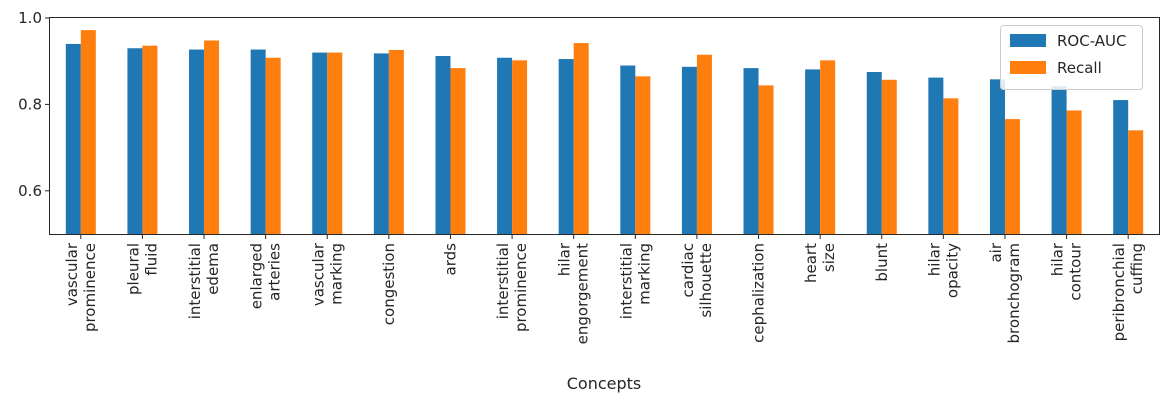 This screenshot has height=403, width=1165. I want to click on x-tick-label: silhouette, so click(706, 280).